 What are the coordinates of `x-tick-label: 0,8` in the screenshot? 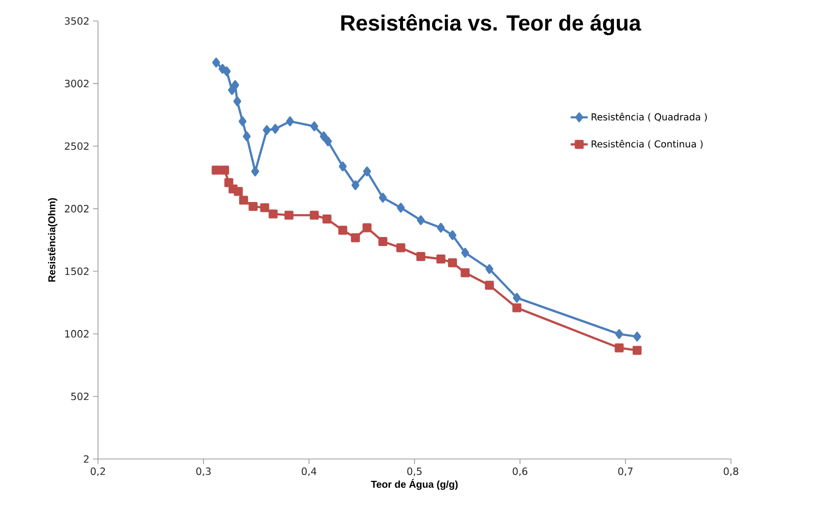 It's located at (731, 471).